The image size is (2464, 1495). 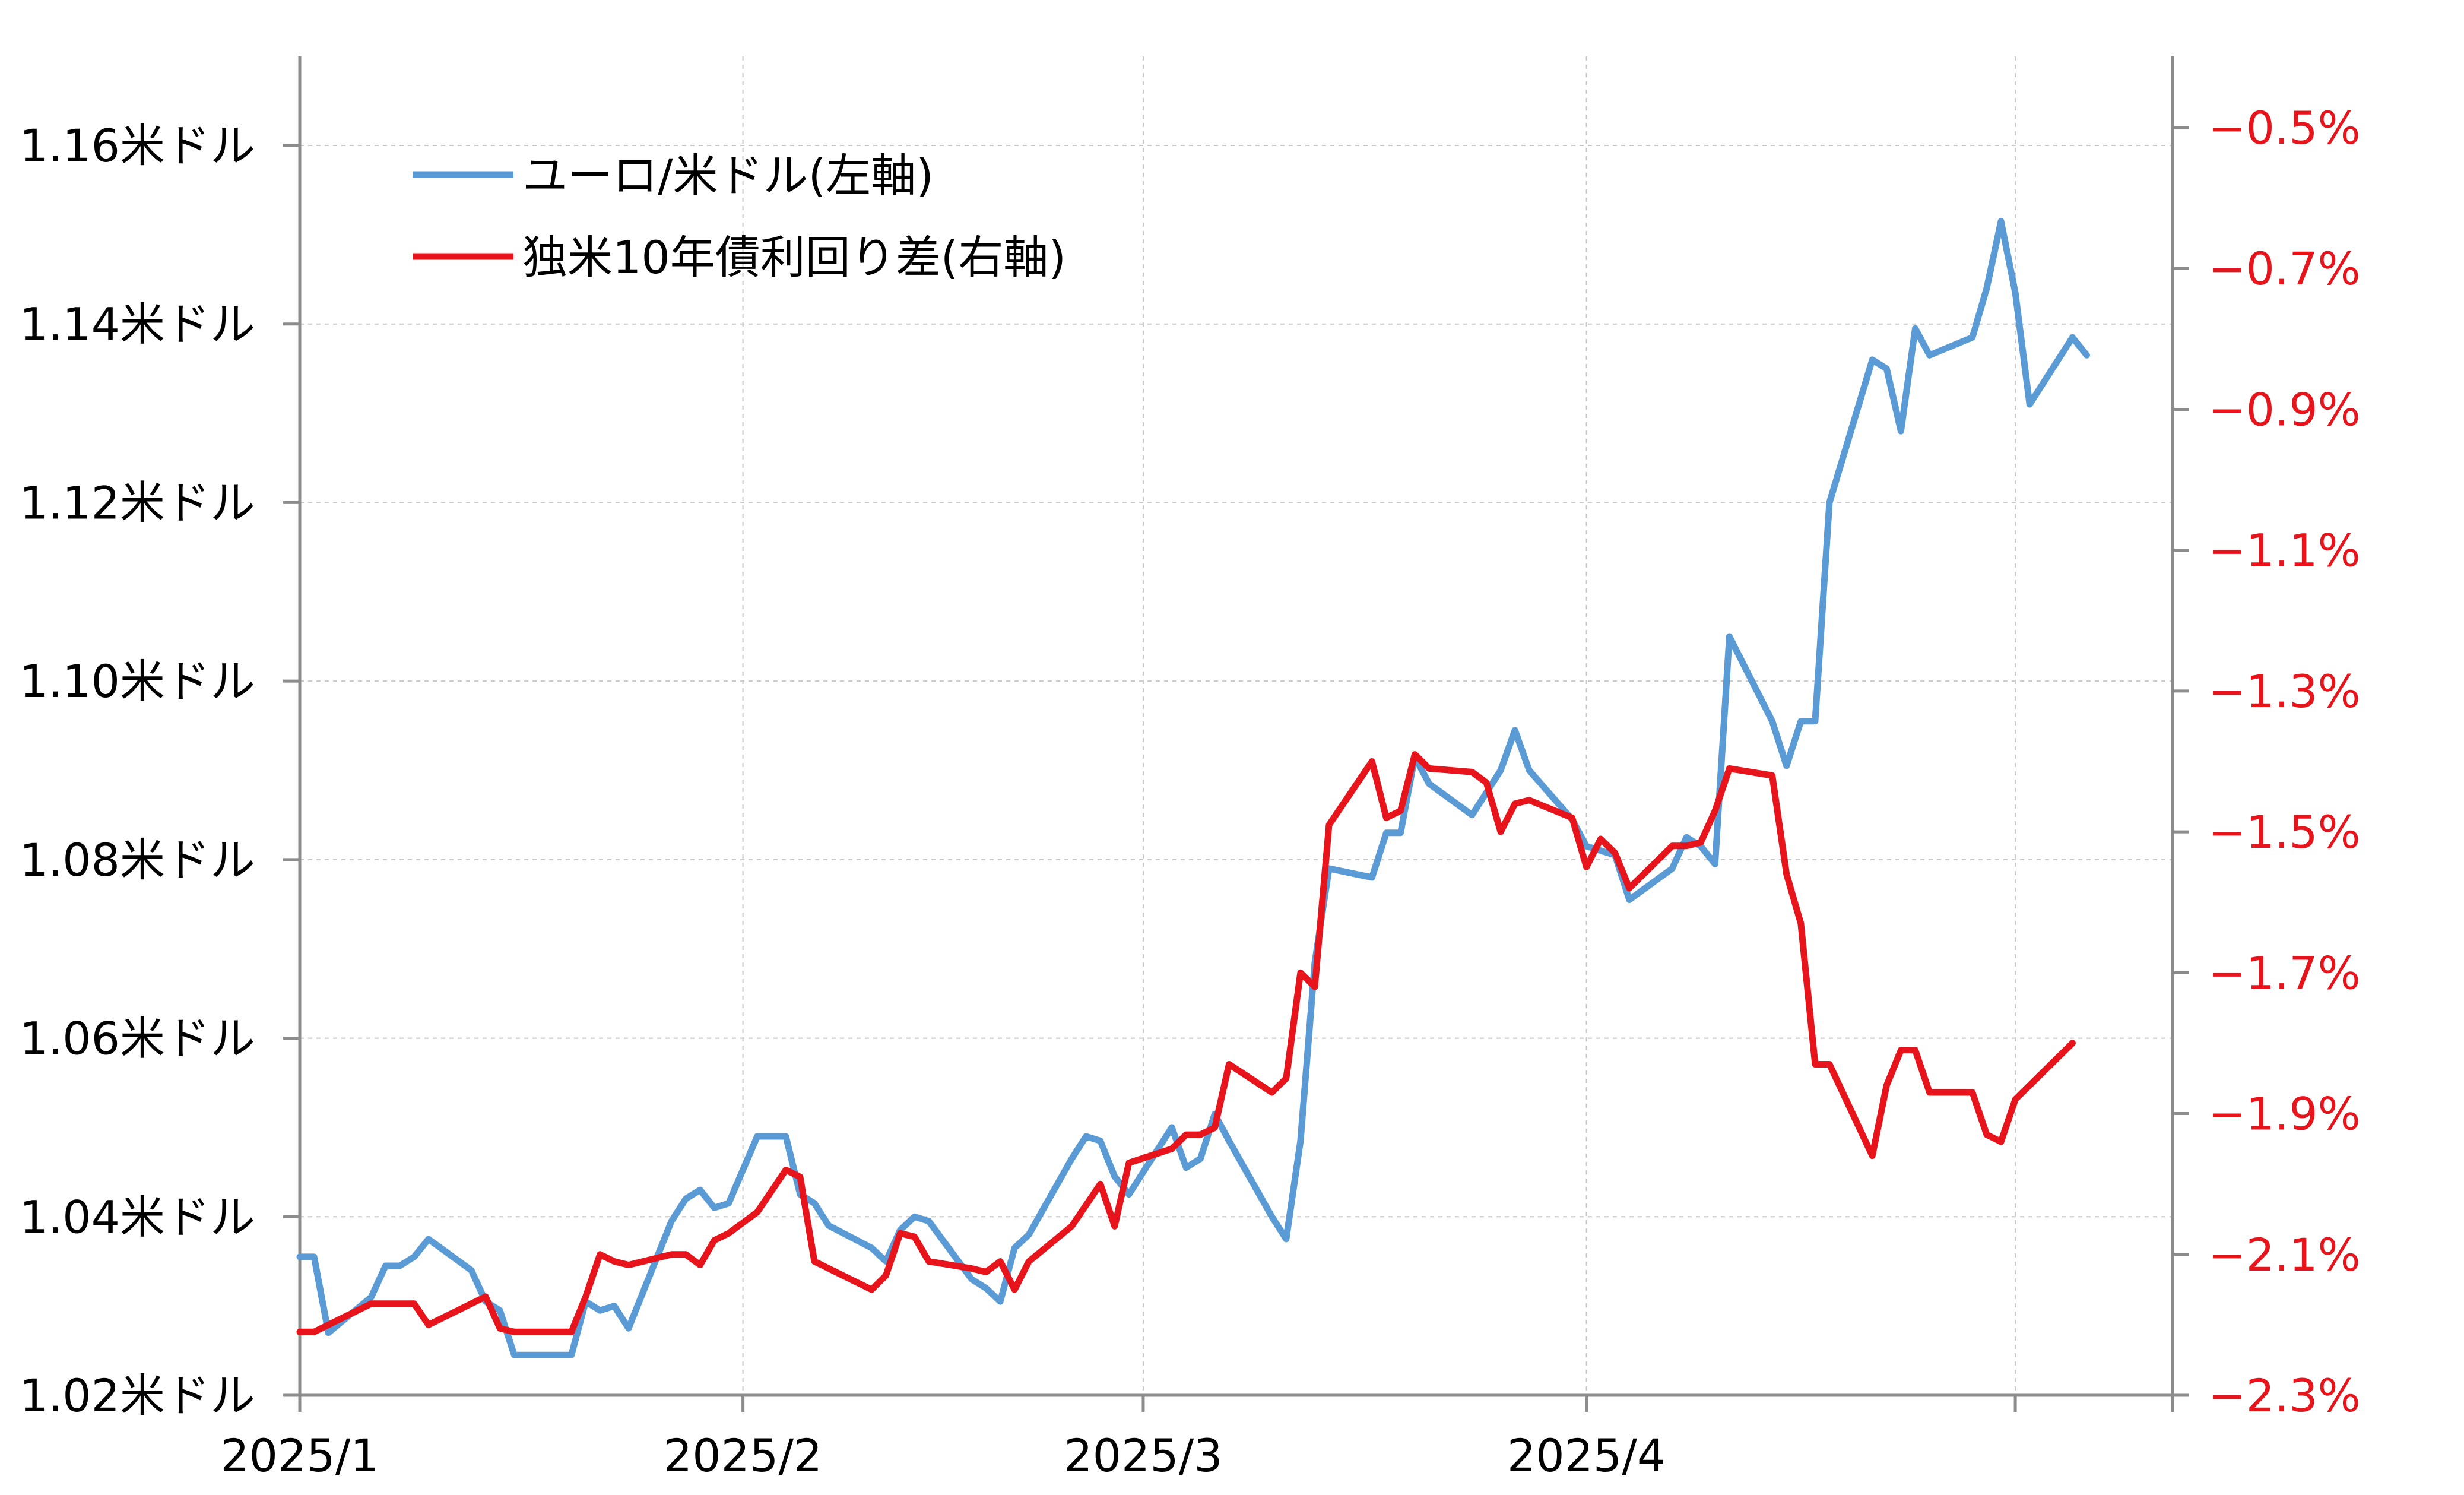 I want to click on y-left-tick-label: 1.04米ドル, so click(x=137, y=1216).